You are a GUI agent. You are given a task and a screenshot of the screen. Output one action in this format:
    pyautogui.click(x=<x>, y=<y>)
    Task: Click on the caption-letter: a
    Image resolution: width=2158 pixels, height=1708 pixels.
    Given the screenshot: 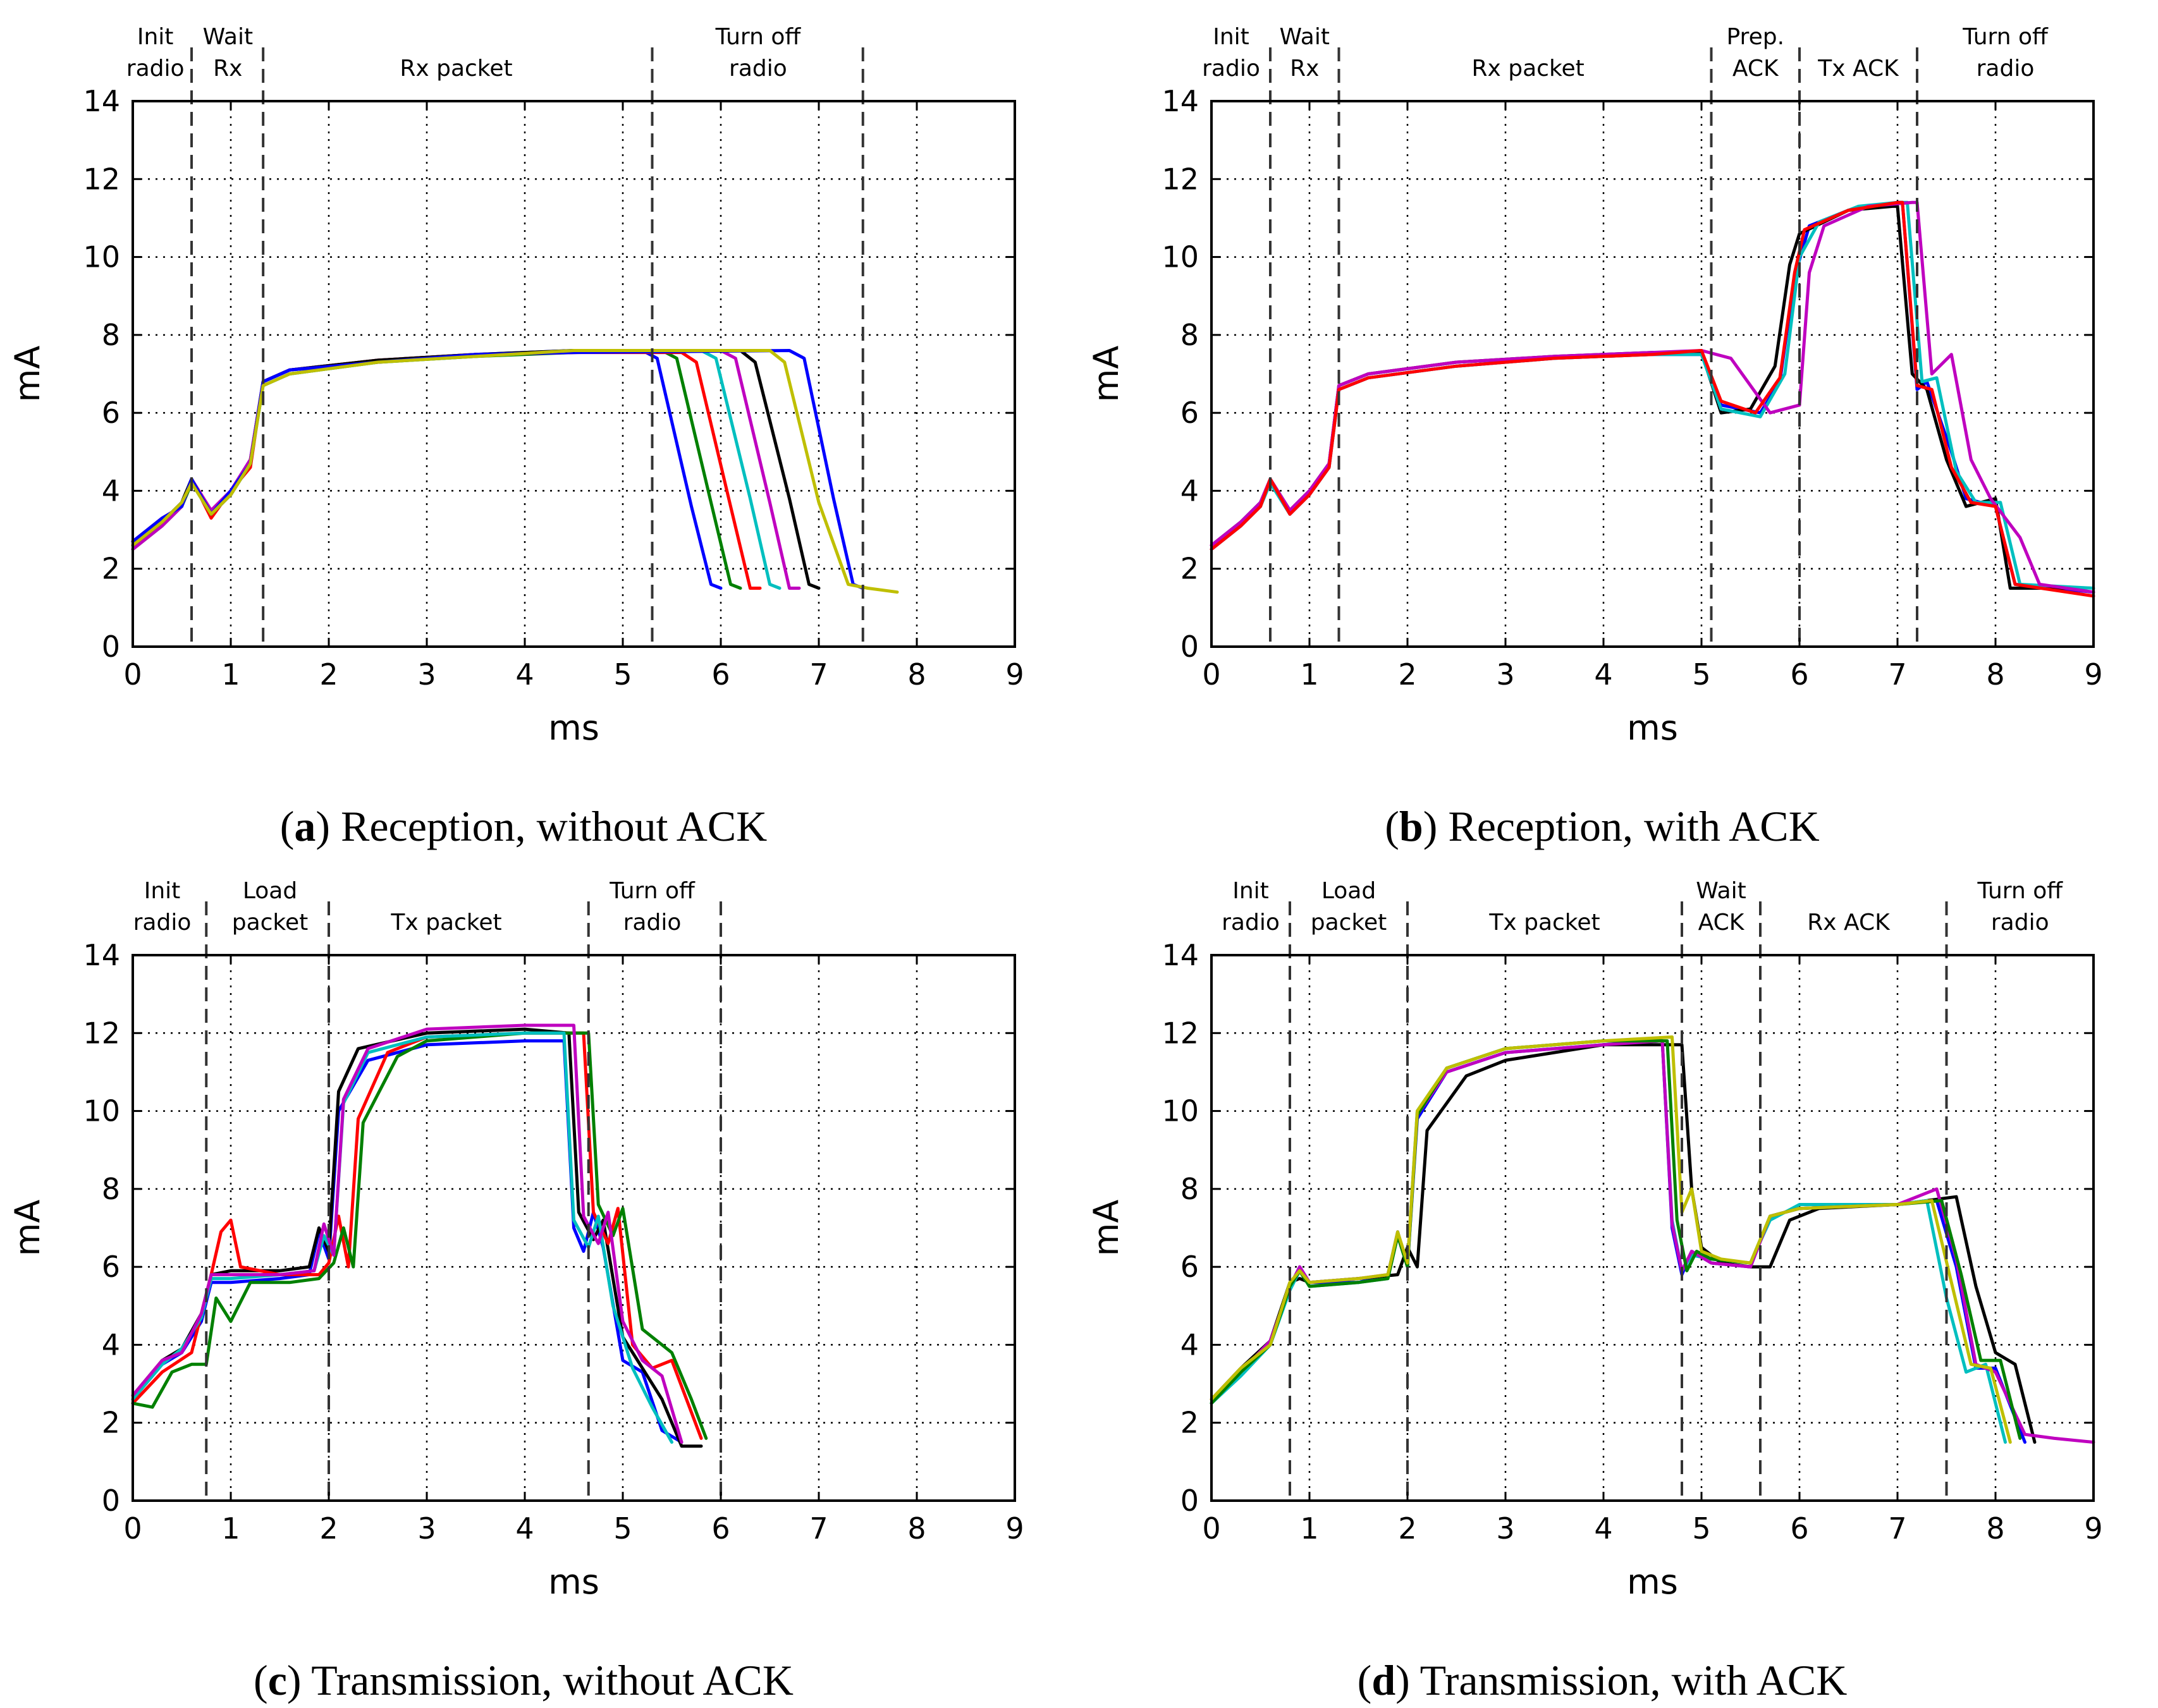 What is the action you would take?
    pyautogui.click(x=305, y=826)
    